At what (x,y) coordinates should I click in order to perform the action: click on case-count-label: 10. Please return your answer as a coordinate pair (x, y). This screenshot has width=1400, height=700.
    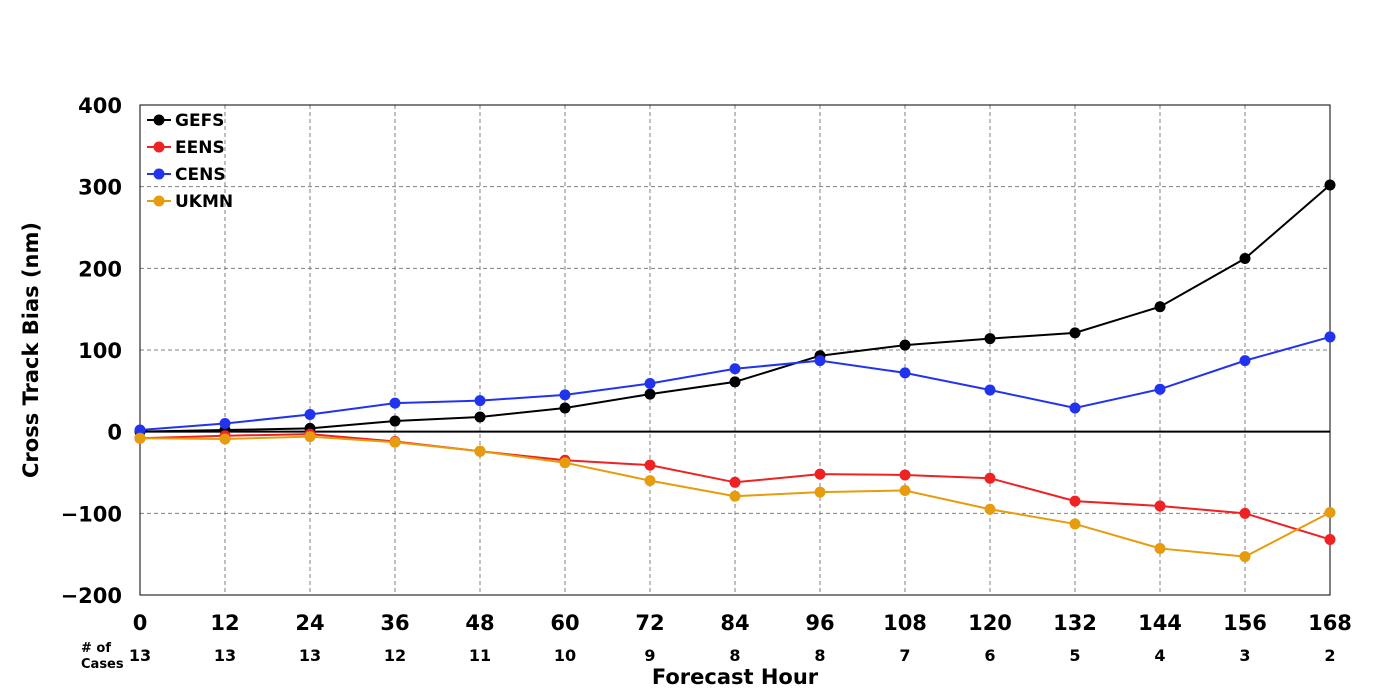
    Looking at the image, I should click on (565, 655).